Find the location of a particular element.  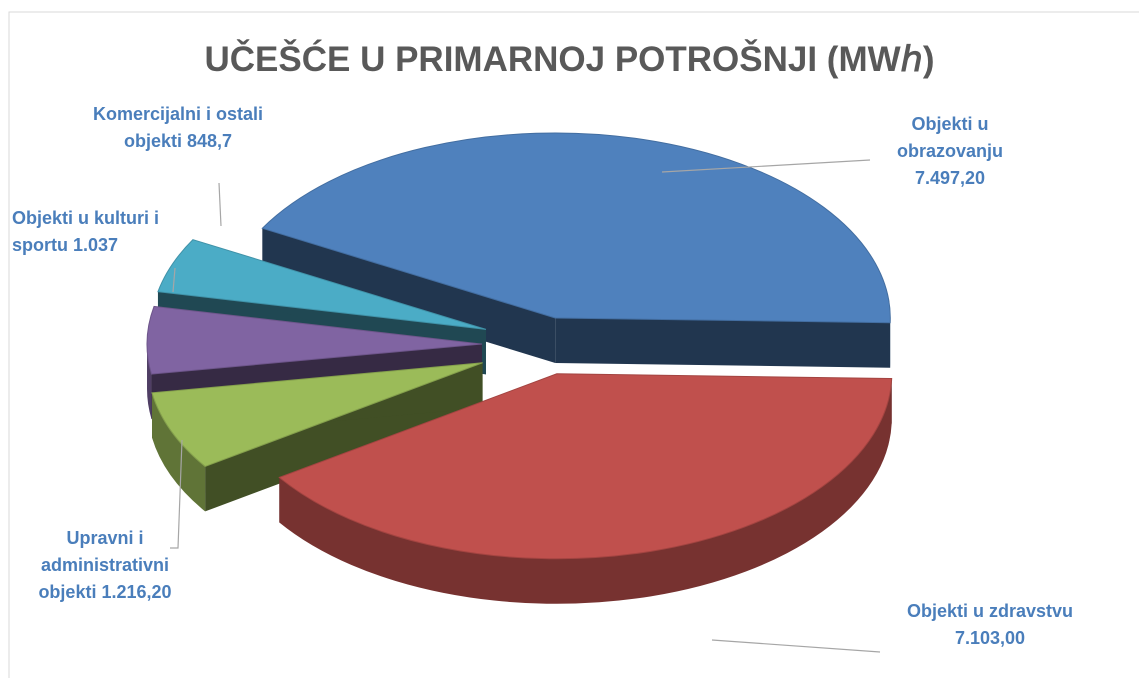

label-name: Objekti u zdravstvu is located at coordinates (990, 611).